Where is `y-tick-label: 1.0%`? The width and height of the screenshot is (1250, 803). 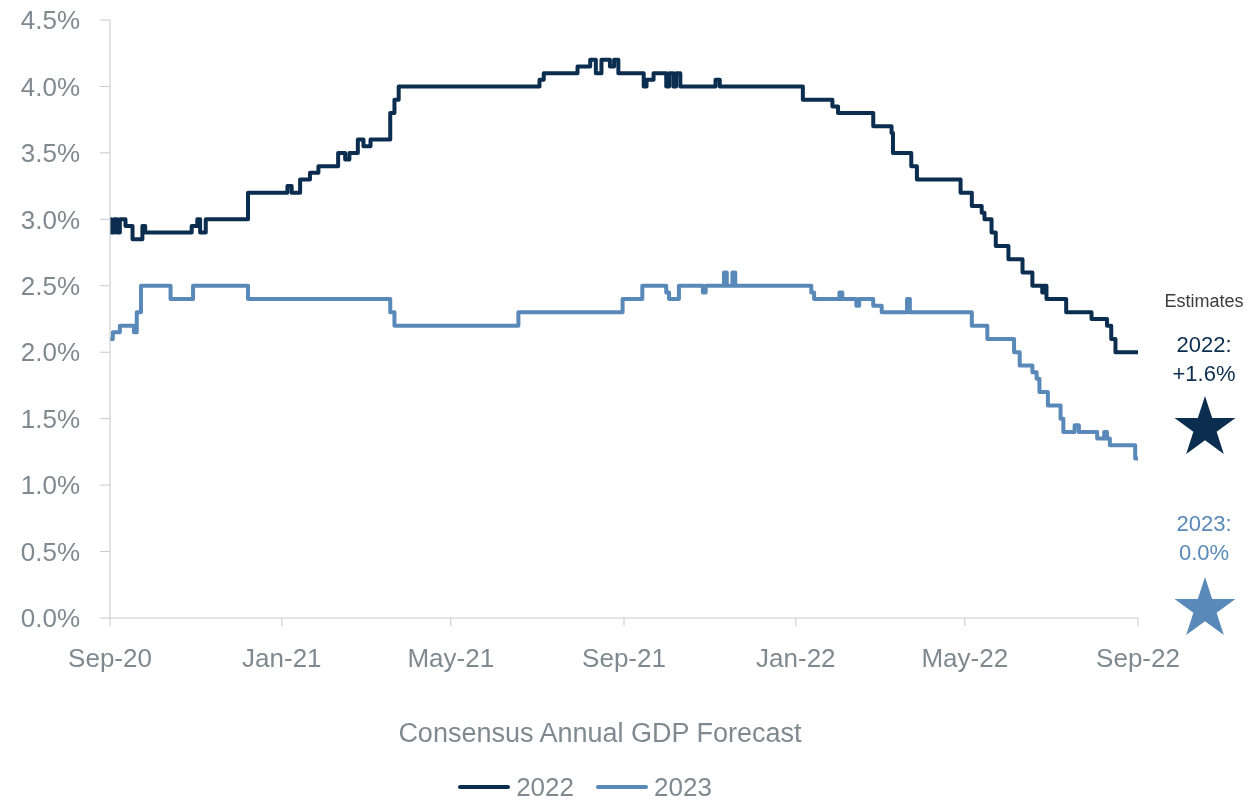
y-tick-label: 1.0% is located at coordinates (50, 485).